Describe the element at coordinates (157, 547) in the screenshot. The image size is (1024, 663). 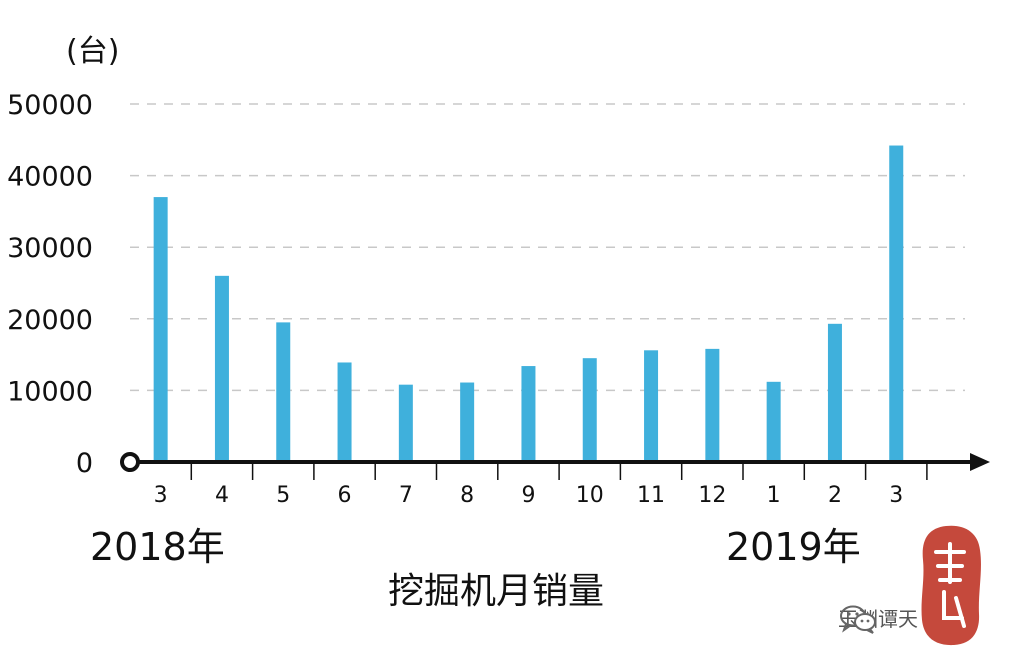
I see `year-label-2018: 2018年` at that location.